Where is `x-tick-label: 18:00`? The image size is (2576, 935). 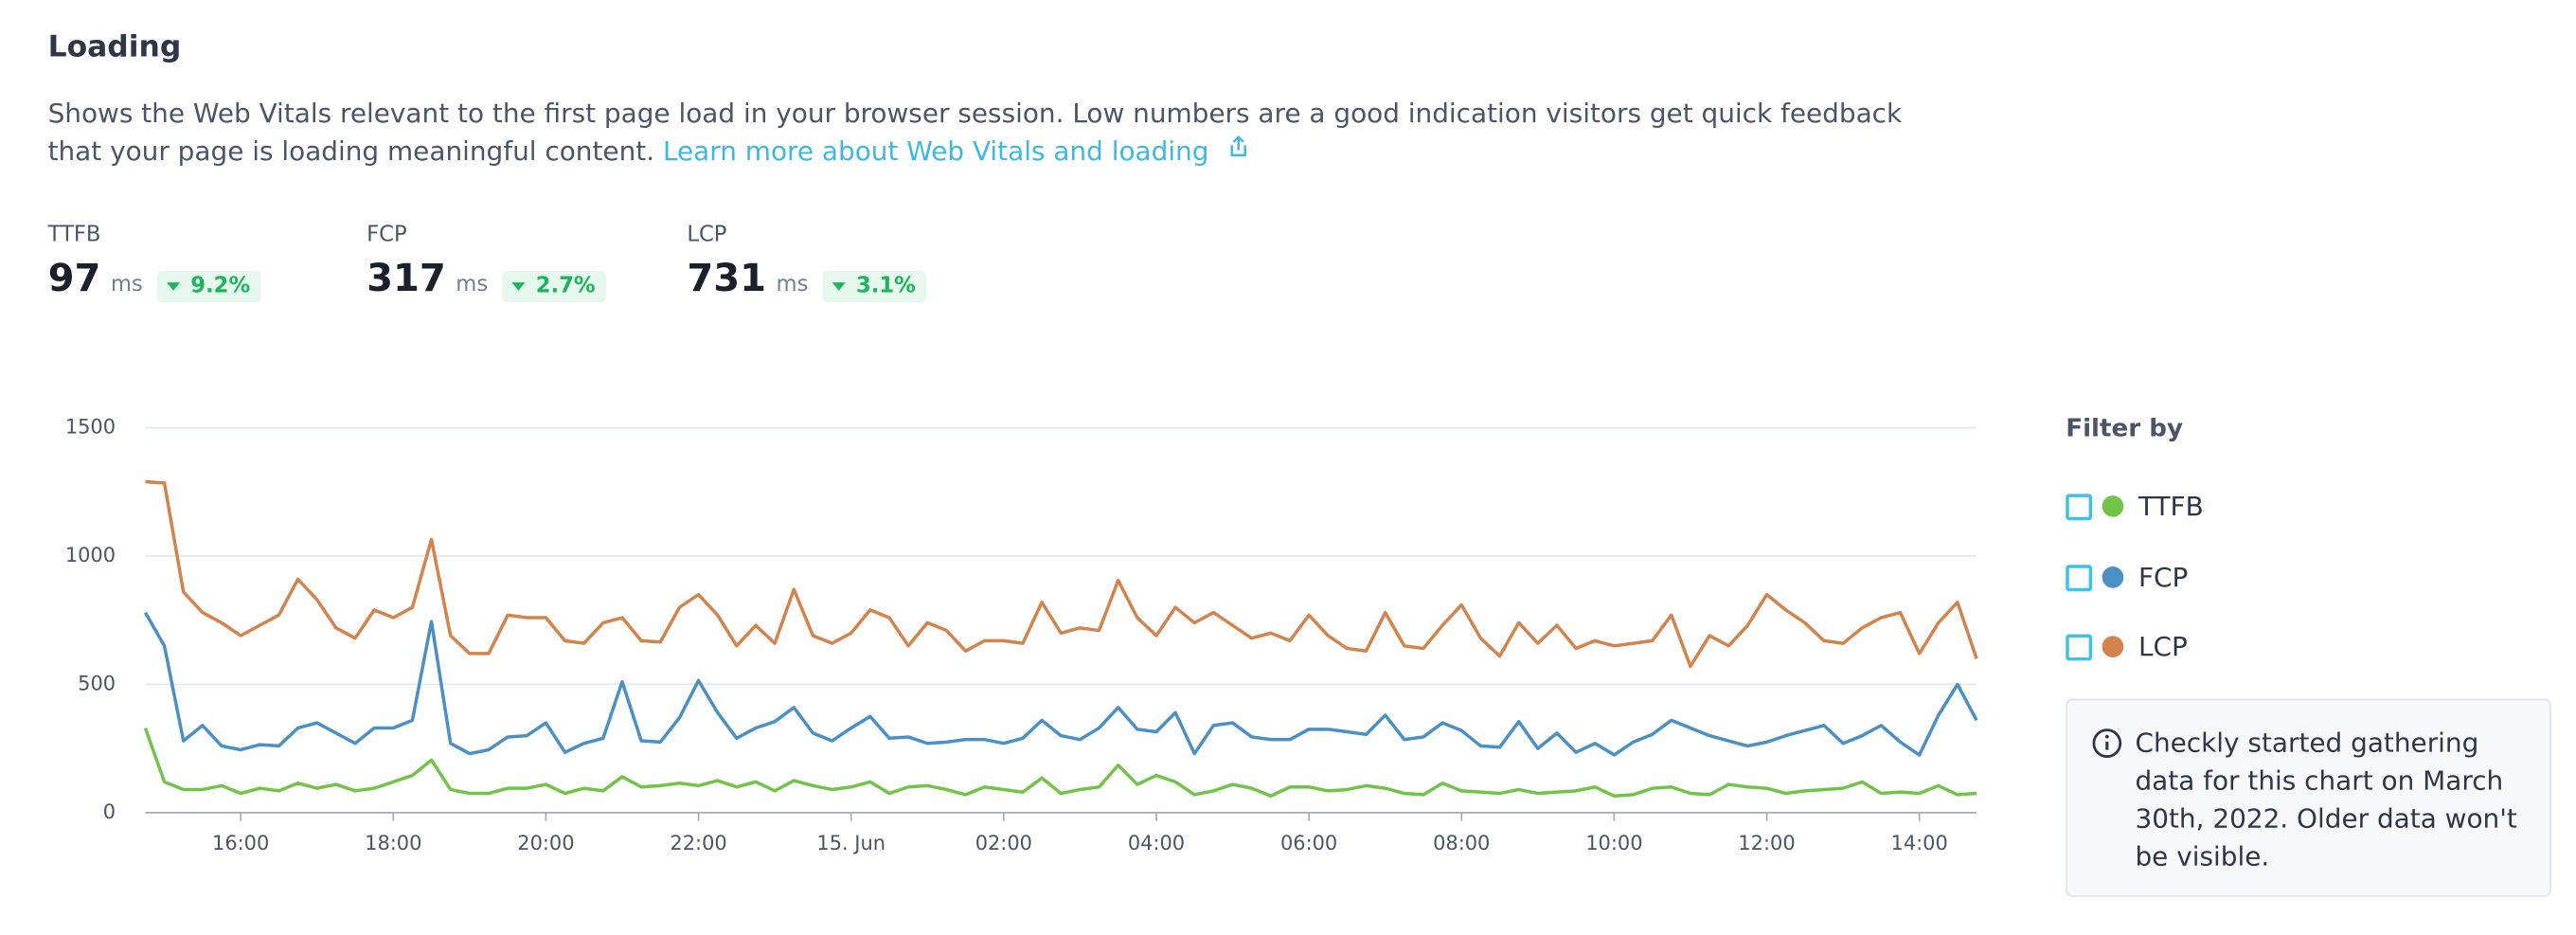 x-tick-label: 18:00 is located at coordinates (393, 843).